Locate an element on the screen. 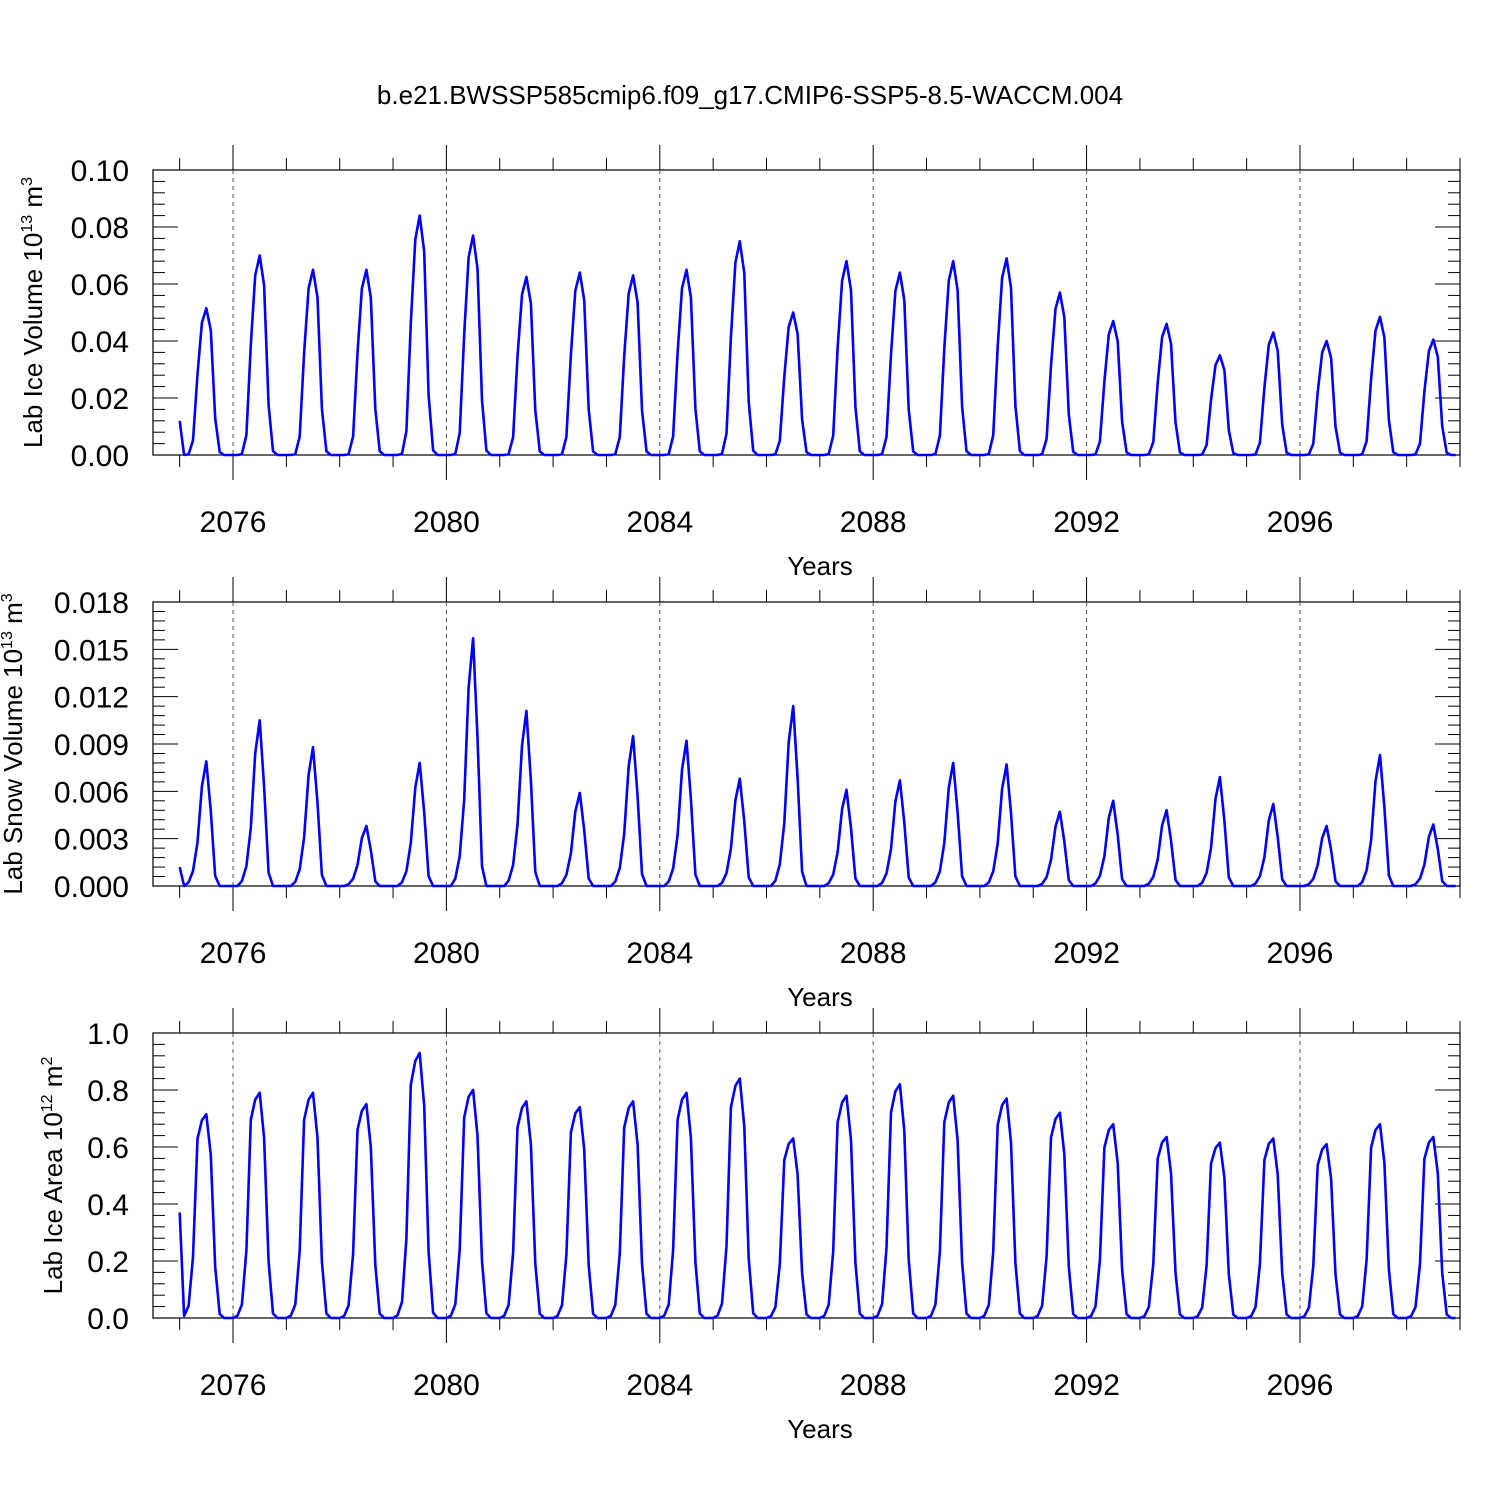 The image size is (1500, 1500). y-tick-label: 0.06 is located at coordinates (100, 285).